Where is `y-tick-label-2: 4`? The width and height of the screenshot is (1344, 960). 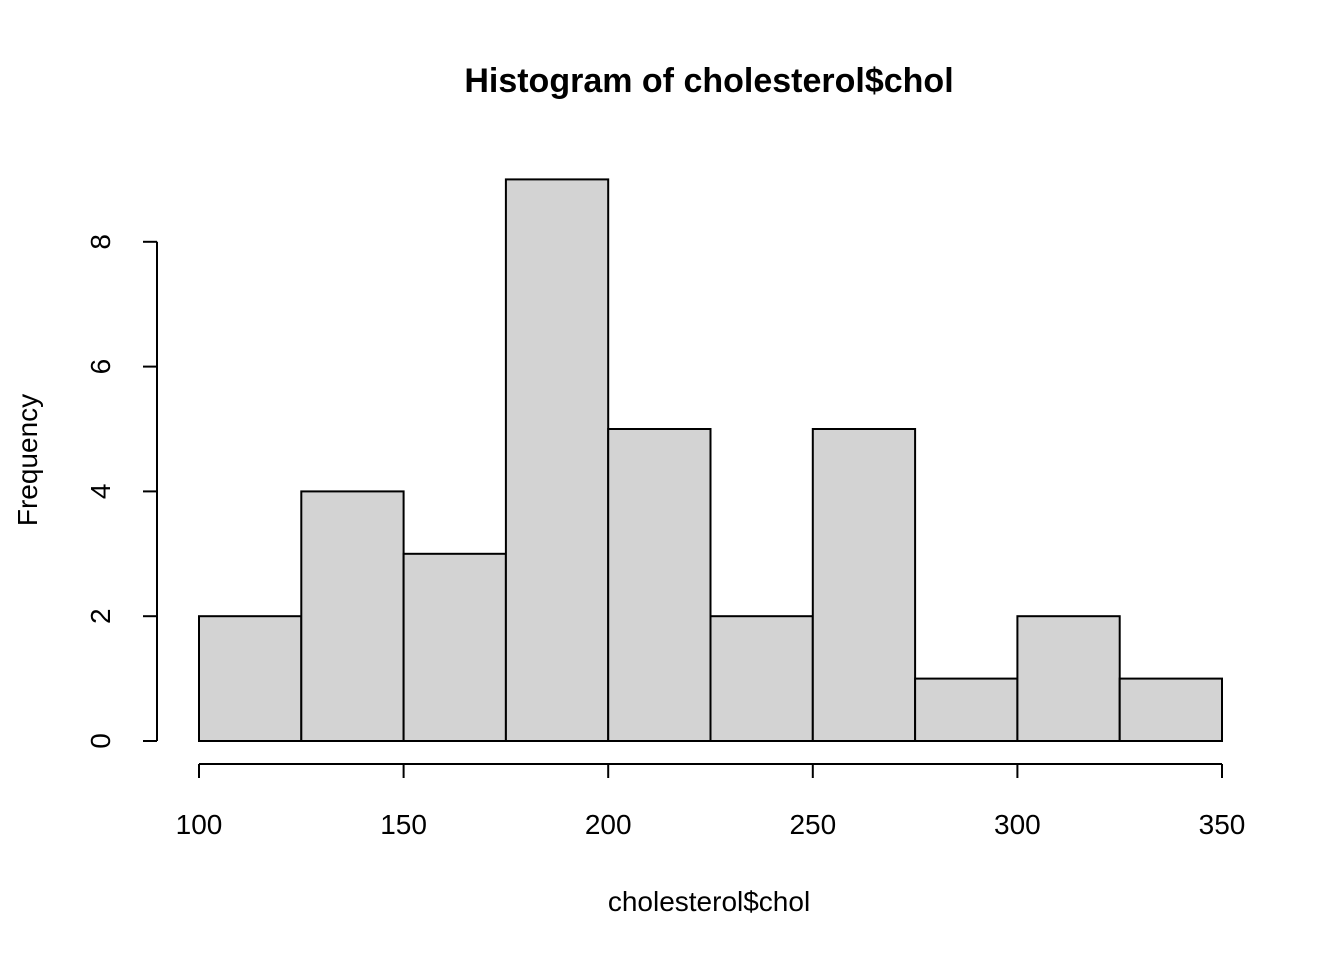
y-tick-label-2: 4 is located at coordinates (100, 492).